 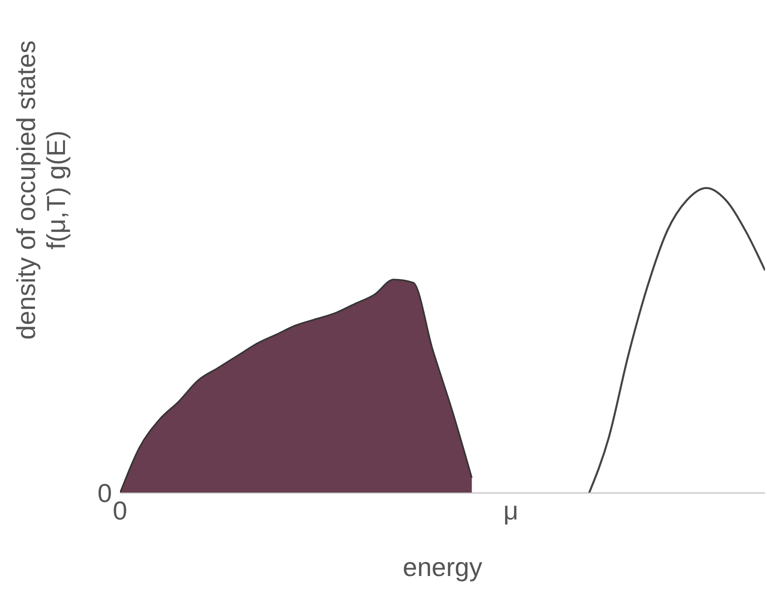 I want to click on y-axis-title: density of occupied states f(μ,T) g(E), so click(x=41, y=190).